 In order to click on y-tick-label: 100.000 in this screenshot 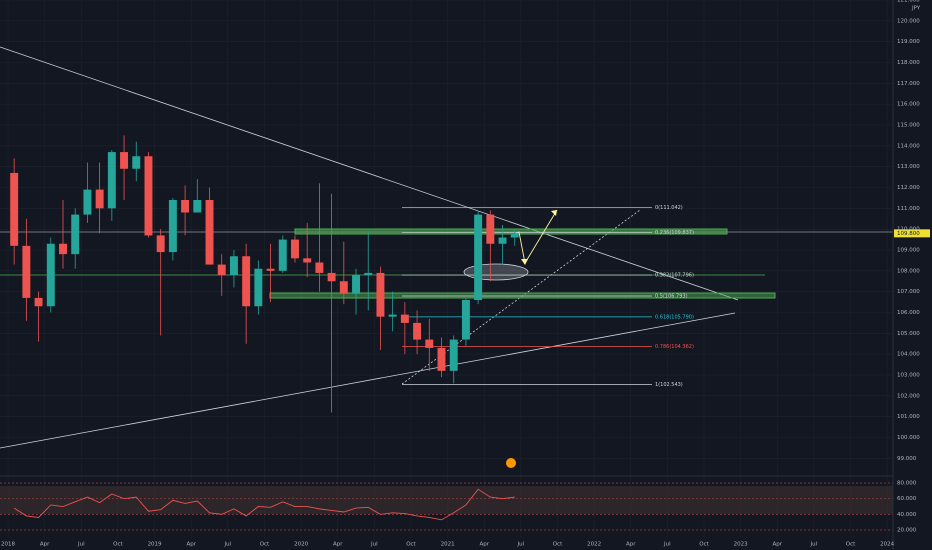, I will do `click(908, 438)`.